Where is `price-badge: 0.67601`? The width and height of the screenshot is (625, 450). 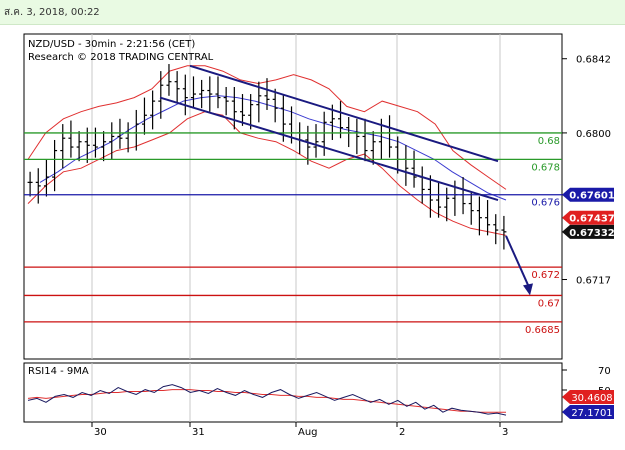
price-badge: 0.67601 is located at coordinates (588, 194).